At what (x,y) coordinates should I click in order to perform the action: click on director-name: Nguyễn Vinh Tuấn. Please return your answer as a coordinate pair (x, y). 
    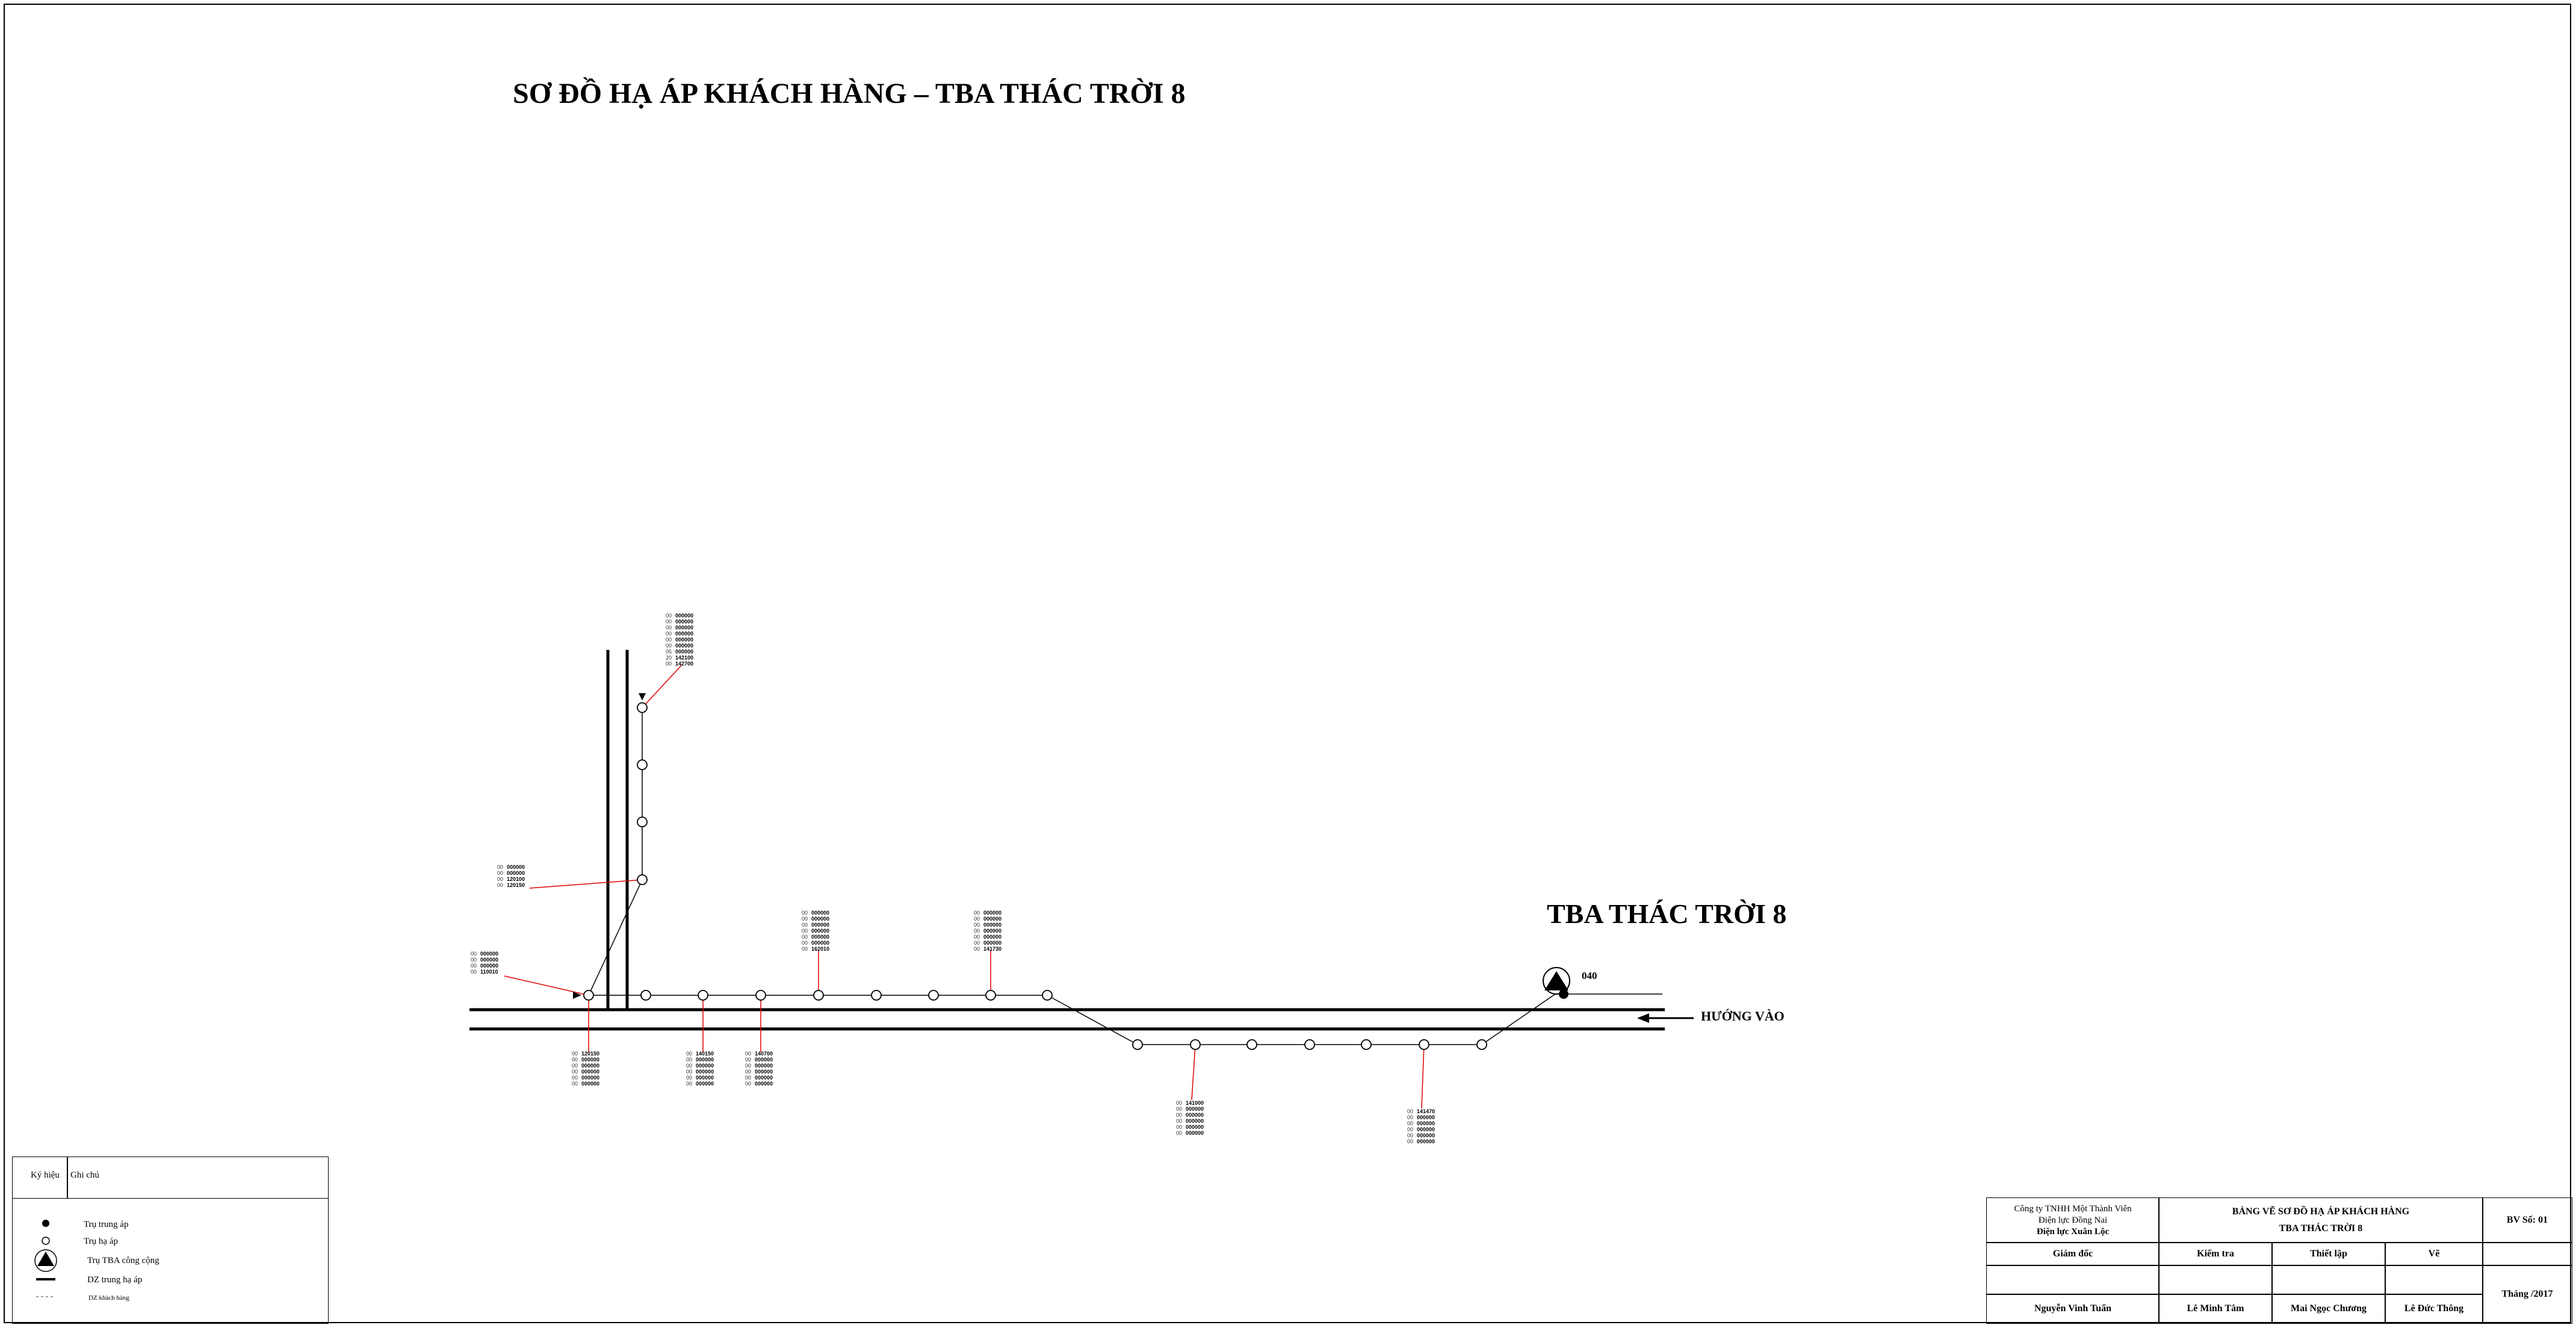
    Looking at the image, I should click on (2073, 1309).